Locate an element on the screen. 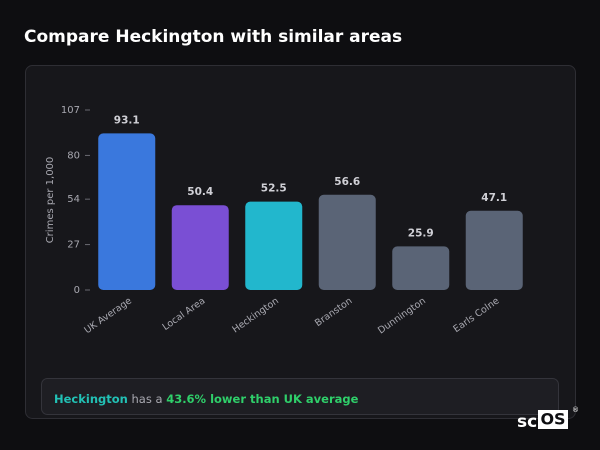 The height and width of the screenshot is (450, 600). value-label: 56.6 is located at coordinates (347, 182).